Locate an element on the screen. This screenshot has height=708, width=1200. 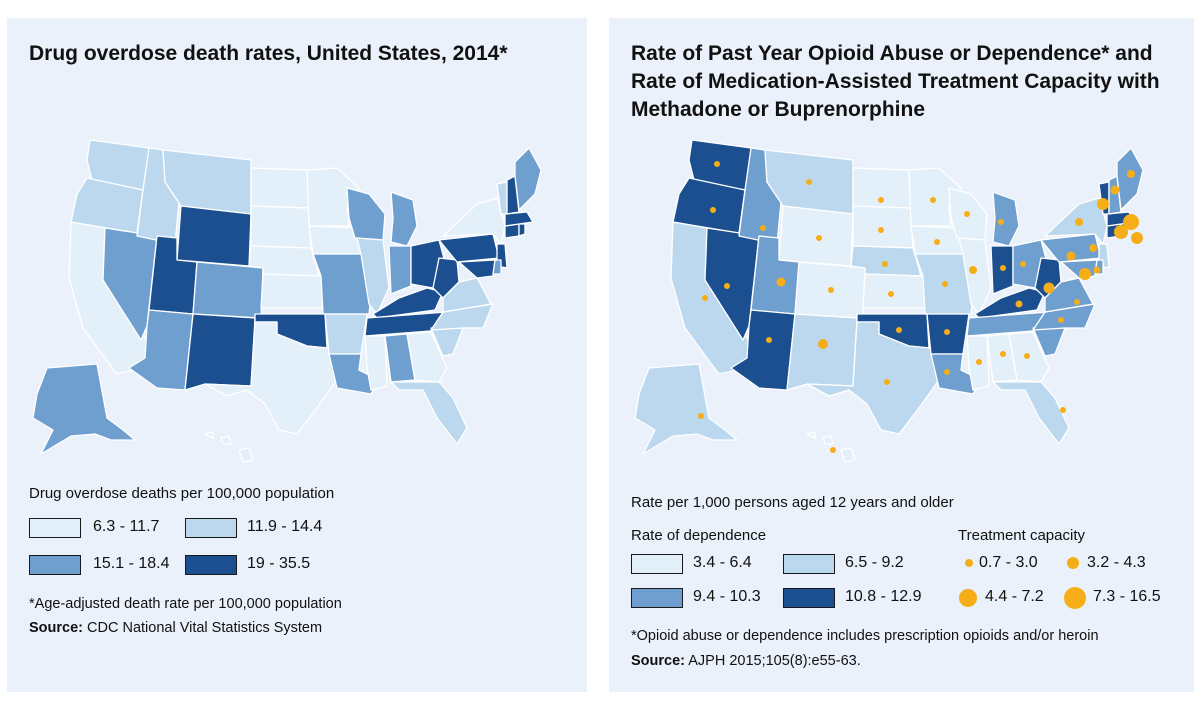
capacity-label-size-1: 0.7 - 3.0 is located at coordinates (1008, 562).